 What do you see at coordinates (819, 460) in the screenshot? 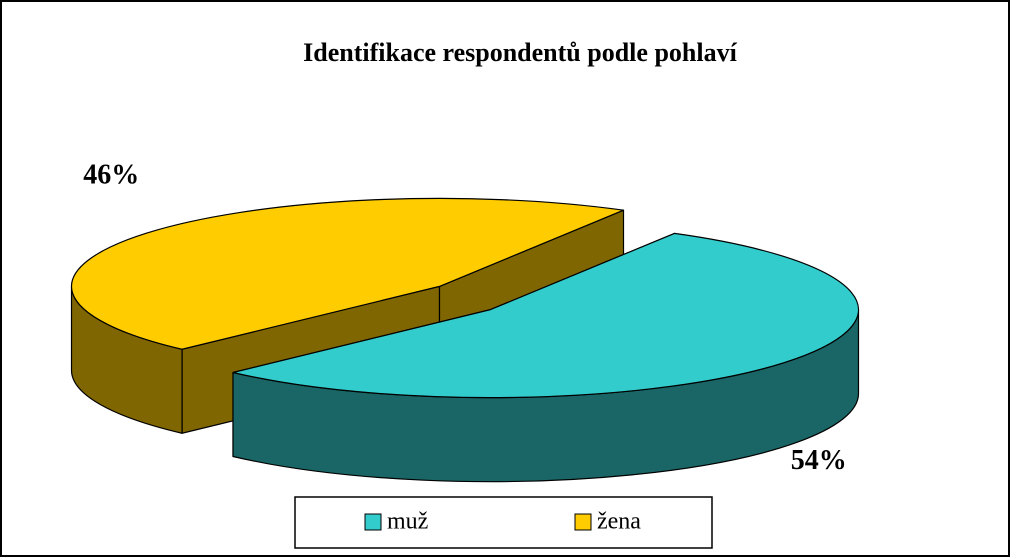
I see `data-label: 54%` at bounding box center [819, 460].